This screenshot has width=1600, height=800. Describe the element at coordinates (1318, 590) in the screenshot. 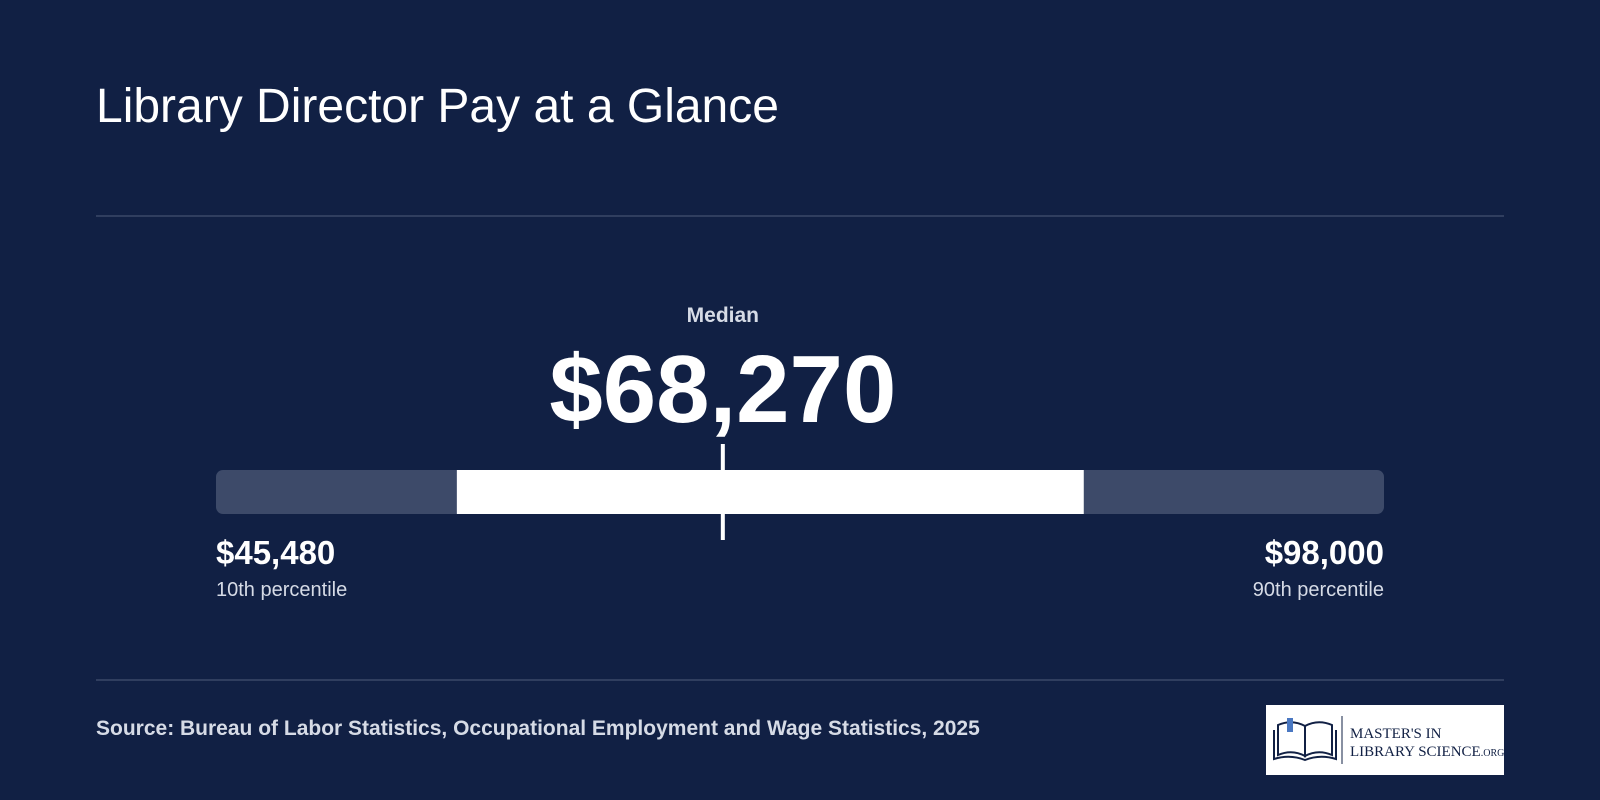

I see `high-caption: 90th percentile` at that location.